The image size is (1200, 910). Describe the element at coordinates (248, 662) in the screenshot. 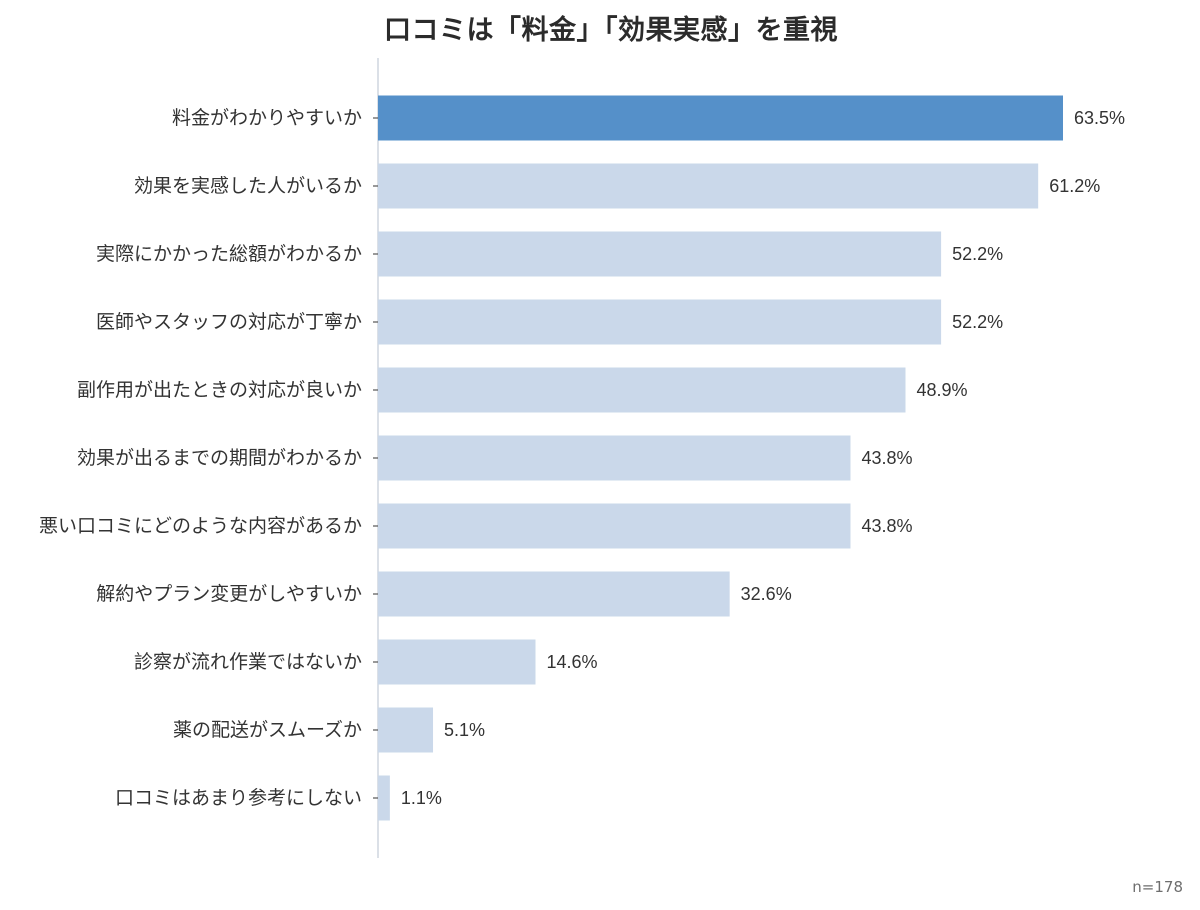

I see `category-label: 診察が流れ作業ではないか` at that location.